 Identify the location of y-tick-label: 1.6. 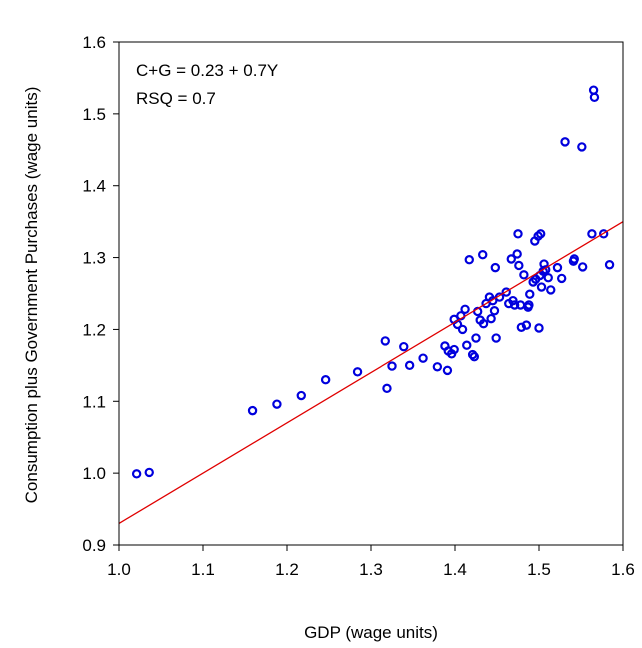
(94, 42).